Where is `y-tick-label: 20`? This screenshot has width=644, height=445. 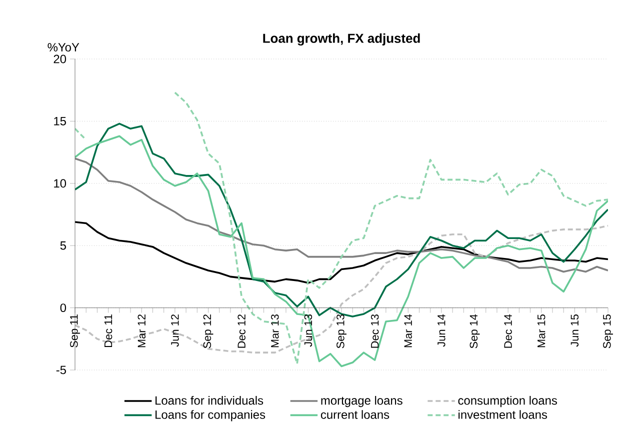
y-tick-label: 20 is located at coordinates (60, 59).